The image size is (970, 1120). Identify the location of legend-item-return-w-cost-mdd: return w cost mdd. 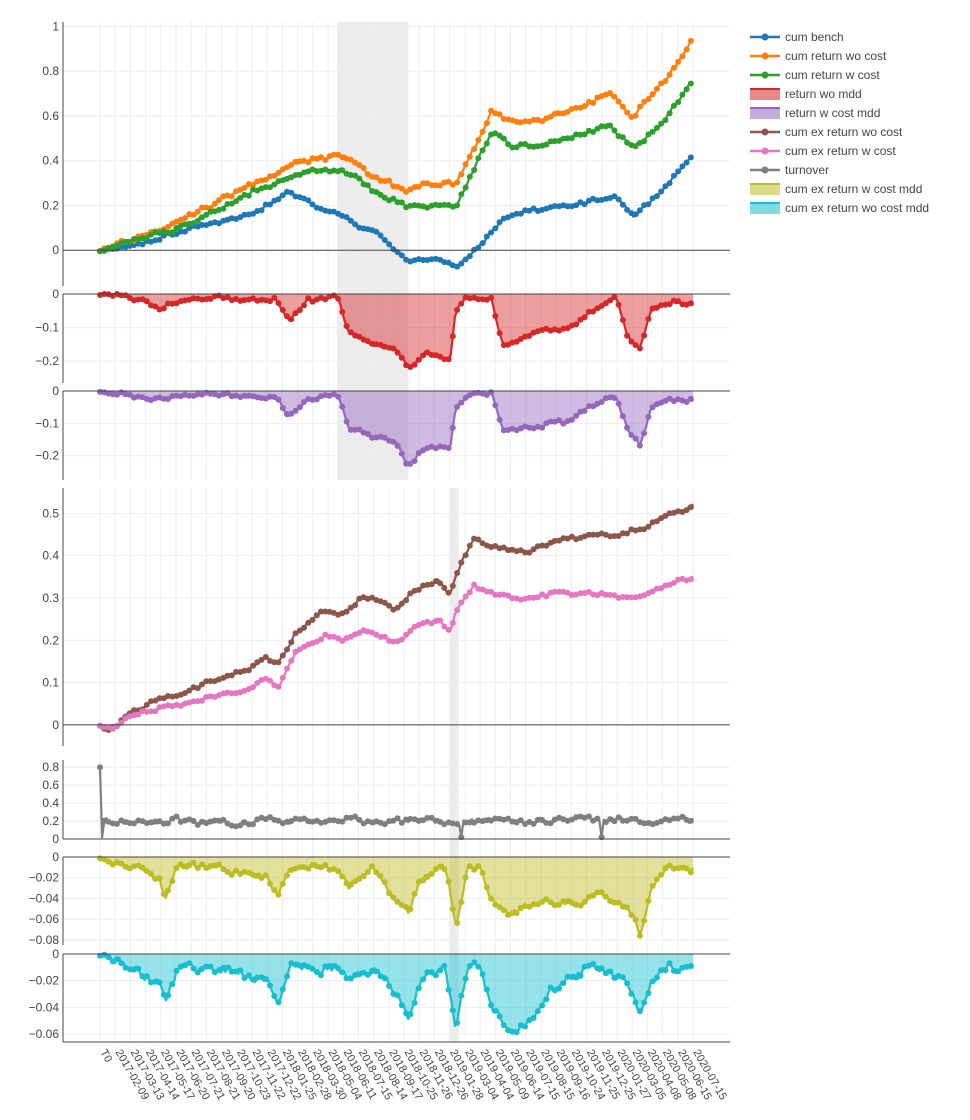
(815, 113).